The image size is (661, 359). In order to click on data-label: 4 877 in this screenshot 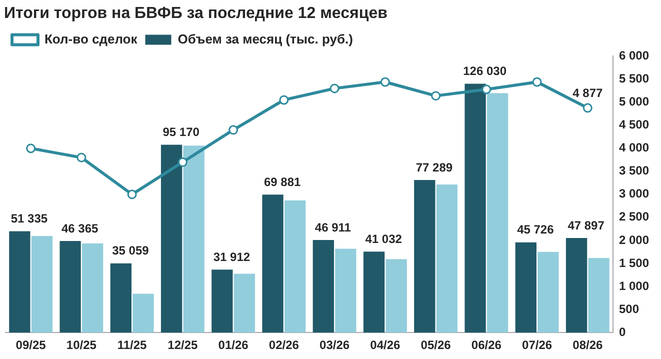, I will do `click(587, 93)`.